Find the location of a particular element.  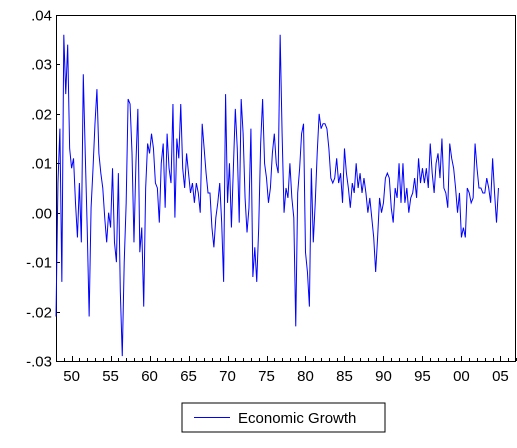

x-tick-label: 50 is located at coordinates (71, 376).